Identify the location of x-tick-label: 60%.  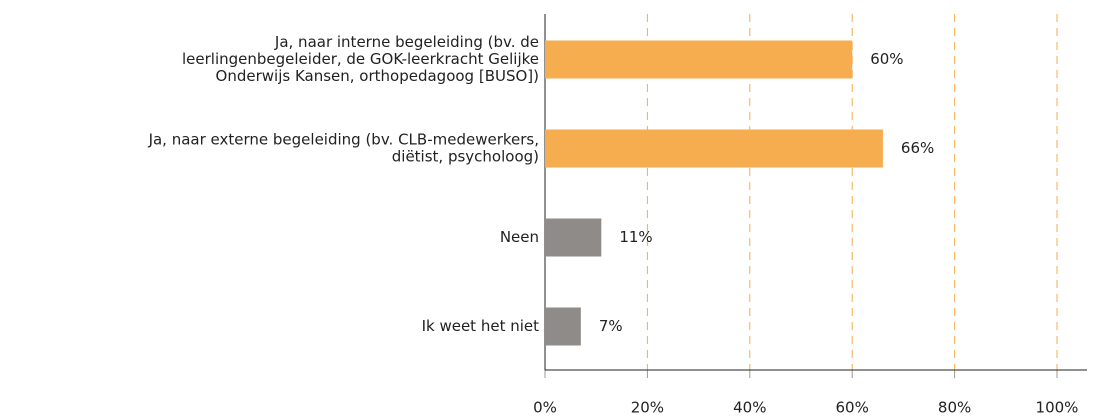
(852, 407).